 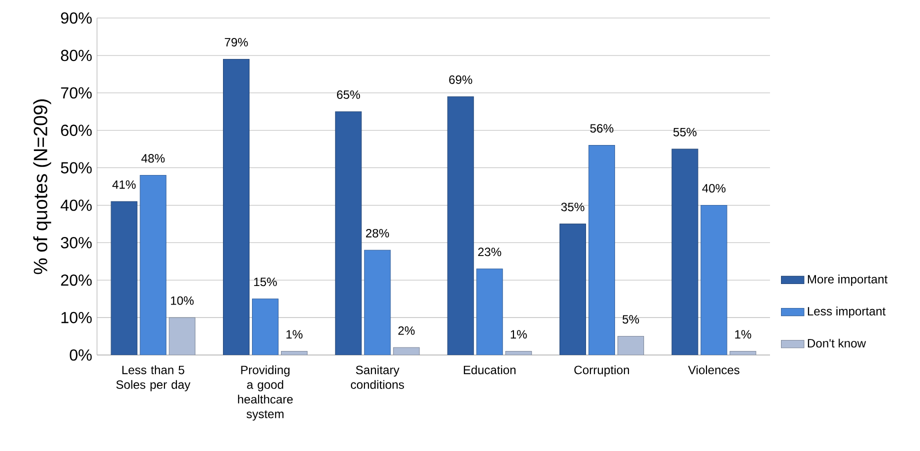 What do you see at coordinates (406, 330) in the screenshot?
I see `data-label: 2%` at bounding box center [406, 330].